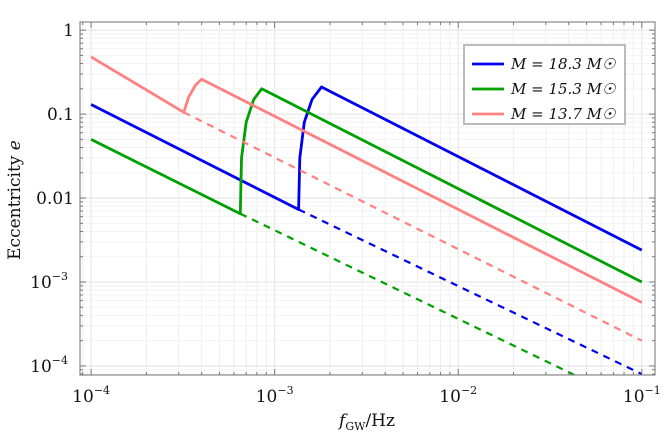  I want to click on x-tick-label: 10⁻², so click(458, 395).